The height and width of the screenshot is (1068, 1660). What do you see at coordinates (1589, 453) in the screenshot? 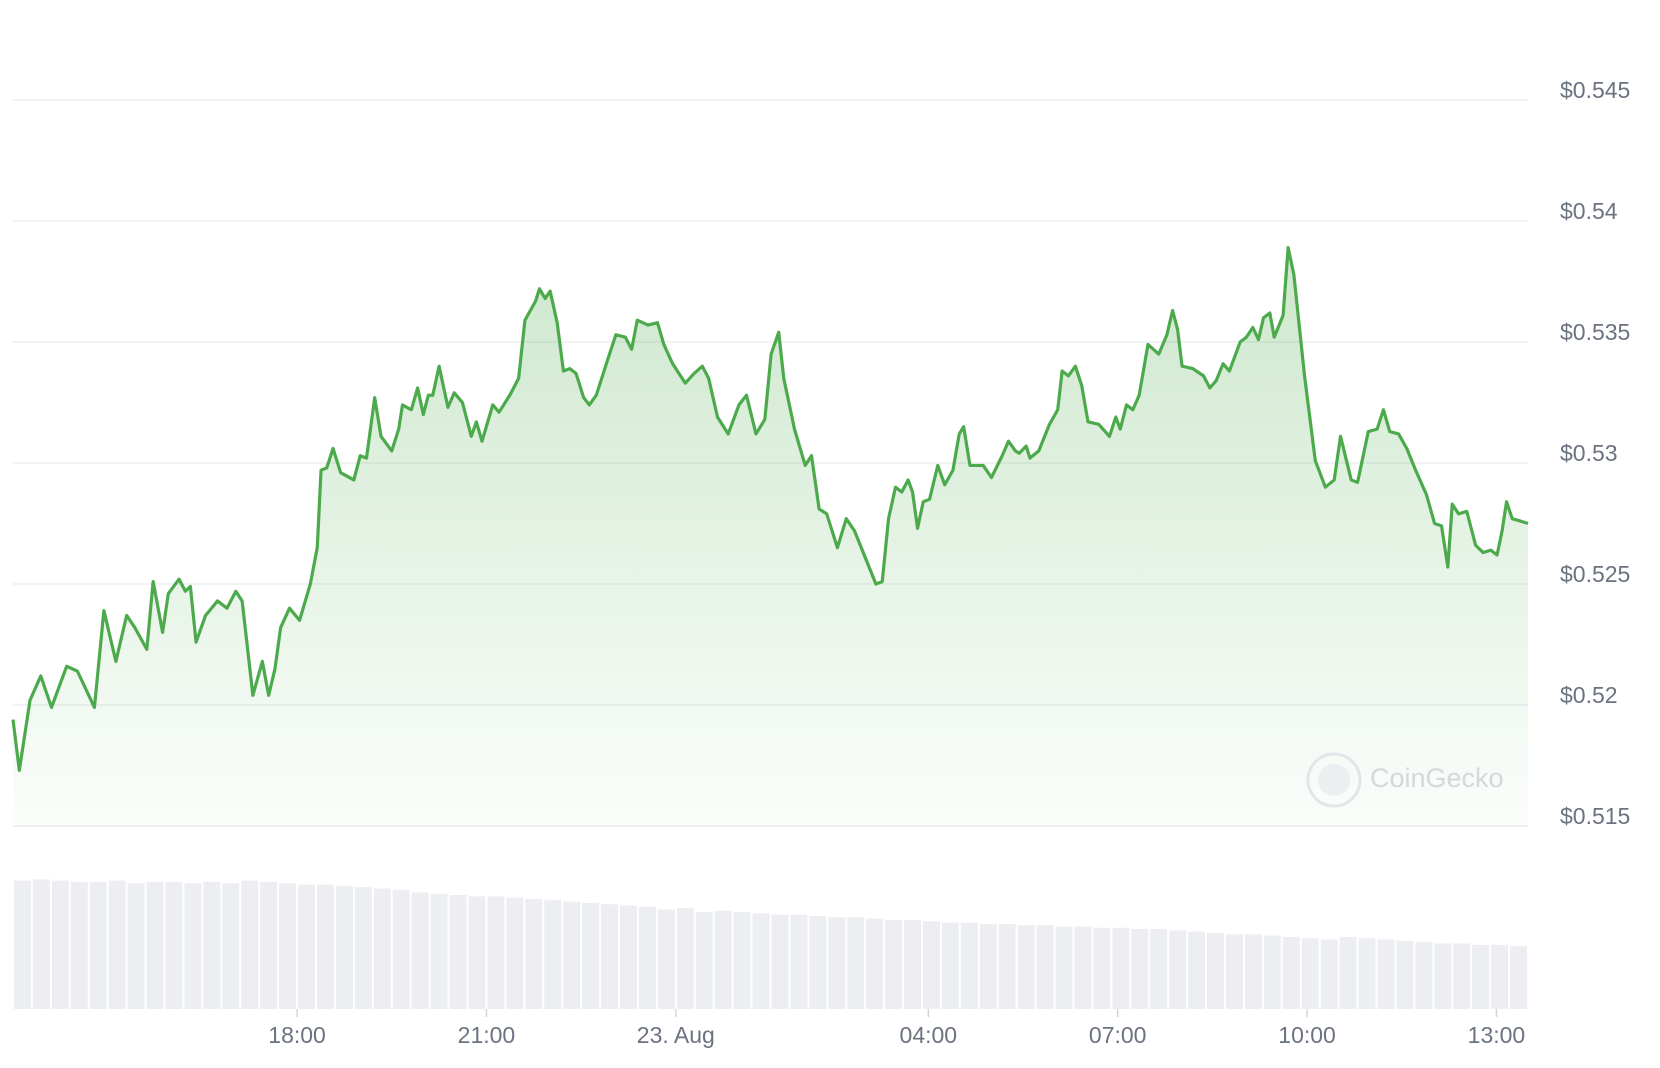
I see `y-tick-label: $0.53` at bounding box center [1589, 453].